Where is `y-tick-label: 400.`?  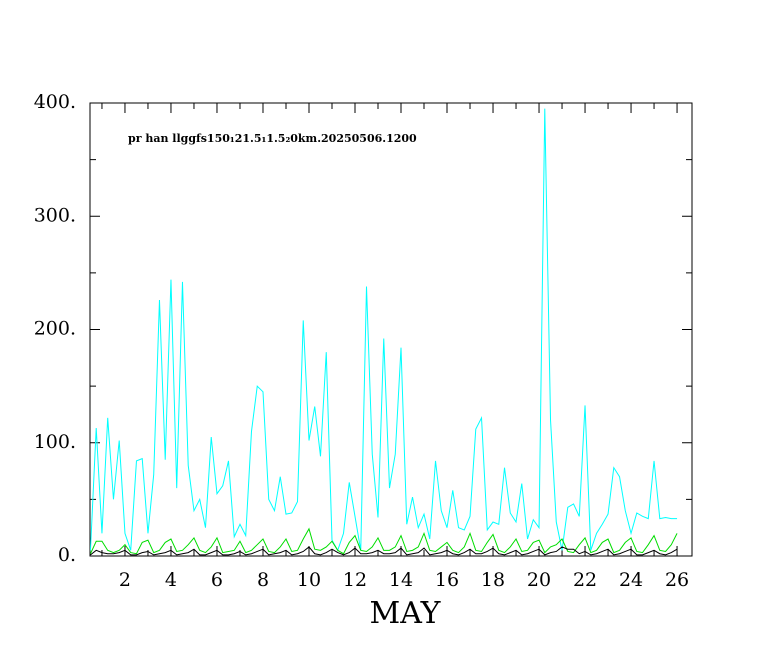 y-tick-label: 400. is located at coordinates (55, 102).